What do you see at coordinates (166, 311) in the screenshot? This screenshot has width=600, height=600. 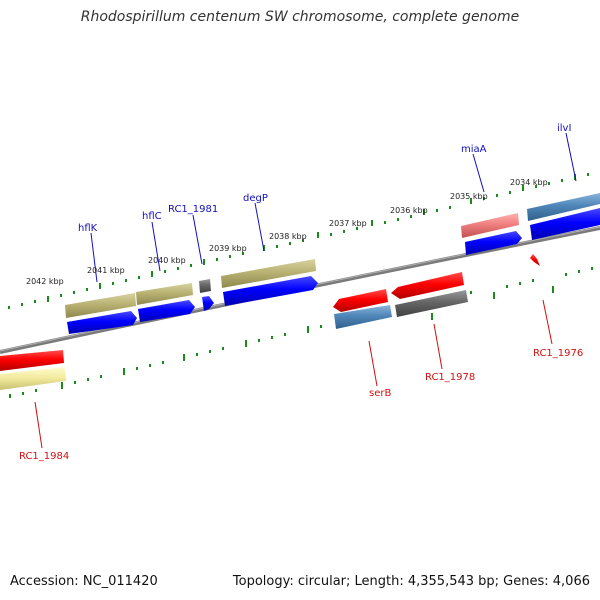 I see `gene-arrow-hflC` at bounding box center [166, 311].